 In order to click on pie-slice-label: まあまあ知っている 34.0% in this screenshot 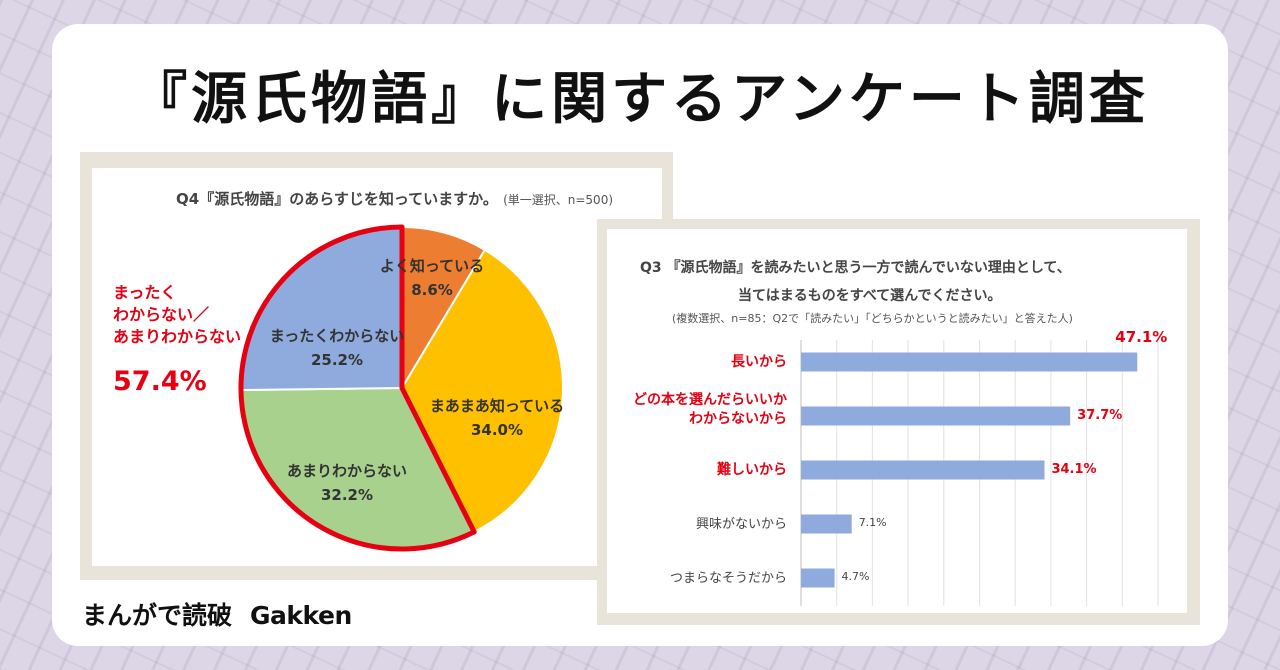, I will do `click(497, 418)`.